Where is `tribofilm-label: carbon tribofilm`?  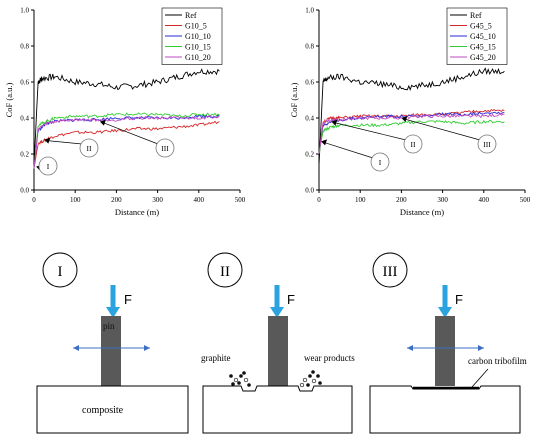
tribofilm-label: carbon tribofilm is located at coordinates (497, 361).